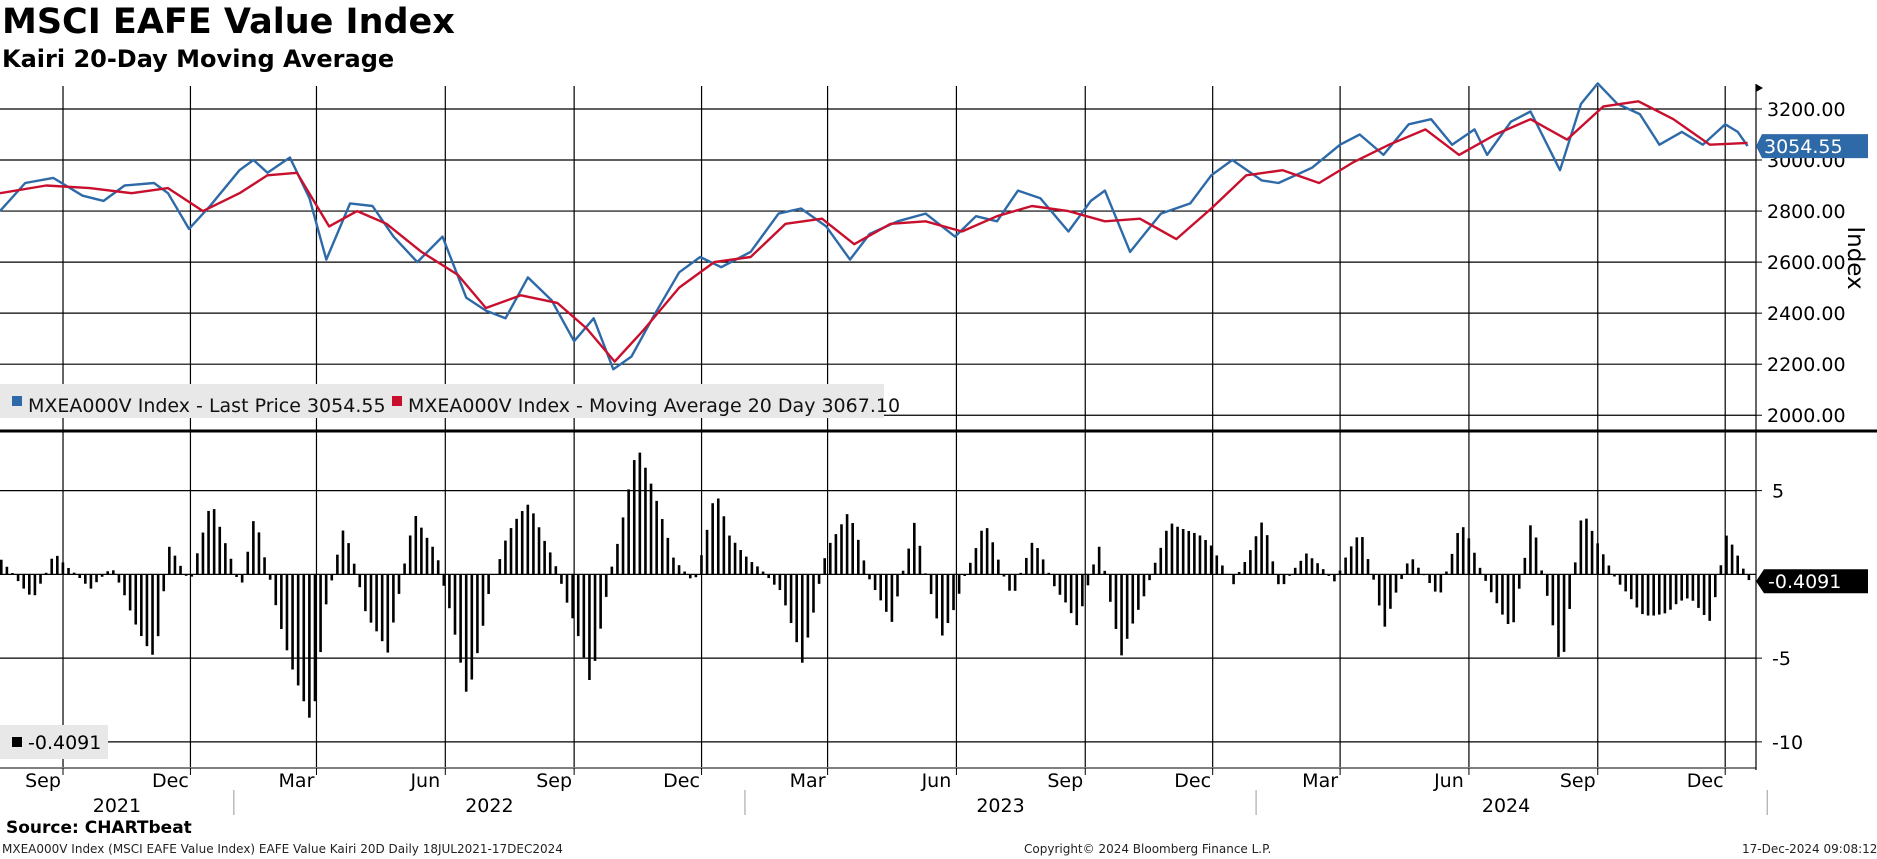 The image size is (1877, 859). I want to click on kairi-tick-label: -5, so click(1781, 659).